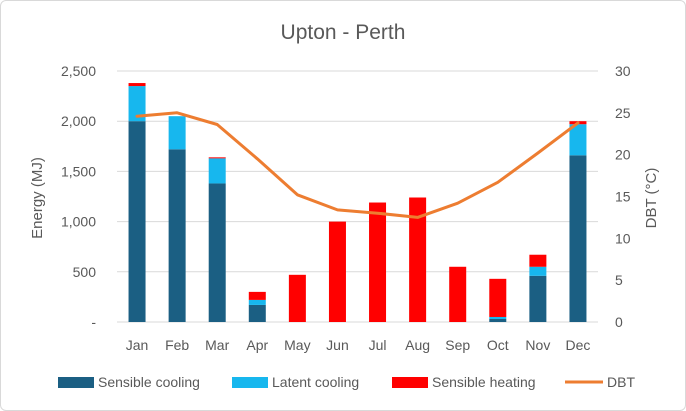 The image size is (686, 411). Describe the element at coordinates (78, 222) in the screenshot. I see `y-tick-label: 1,000` at that location.